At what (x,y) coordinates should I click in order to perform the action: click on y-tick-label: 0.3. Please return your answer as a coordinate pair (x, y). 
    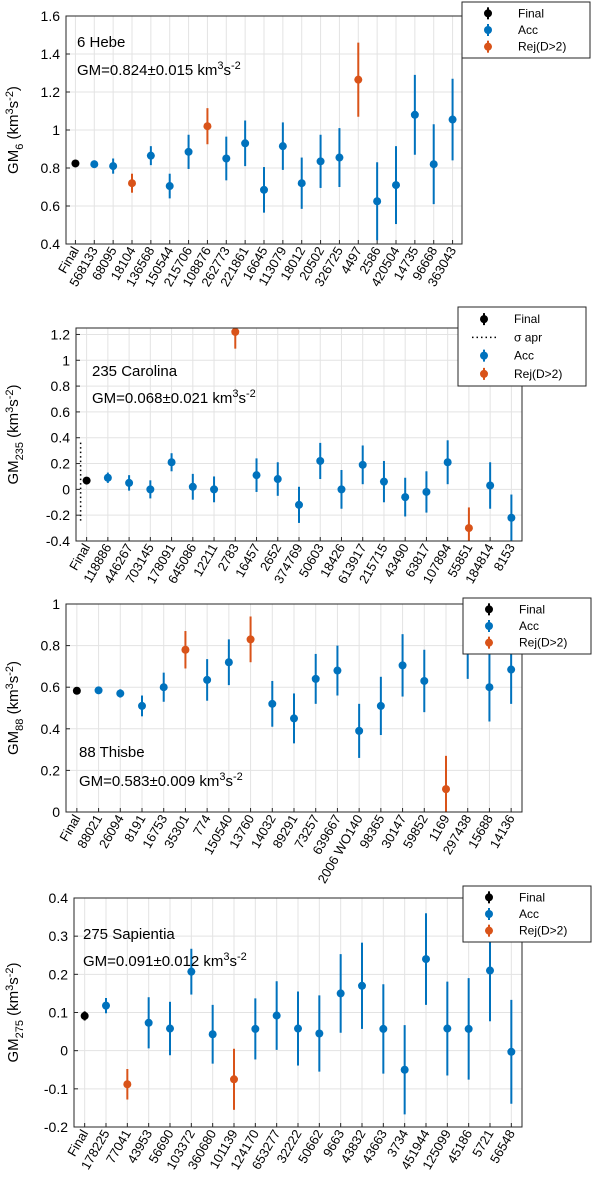
    Looking at the image, I should click on (59, 936).